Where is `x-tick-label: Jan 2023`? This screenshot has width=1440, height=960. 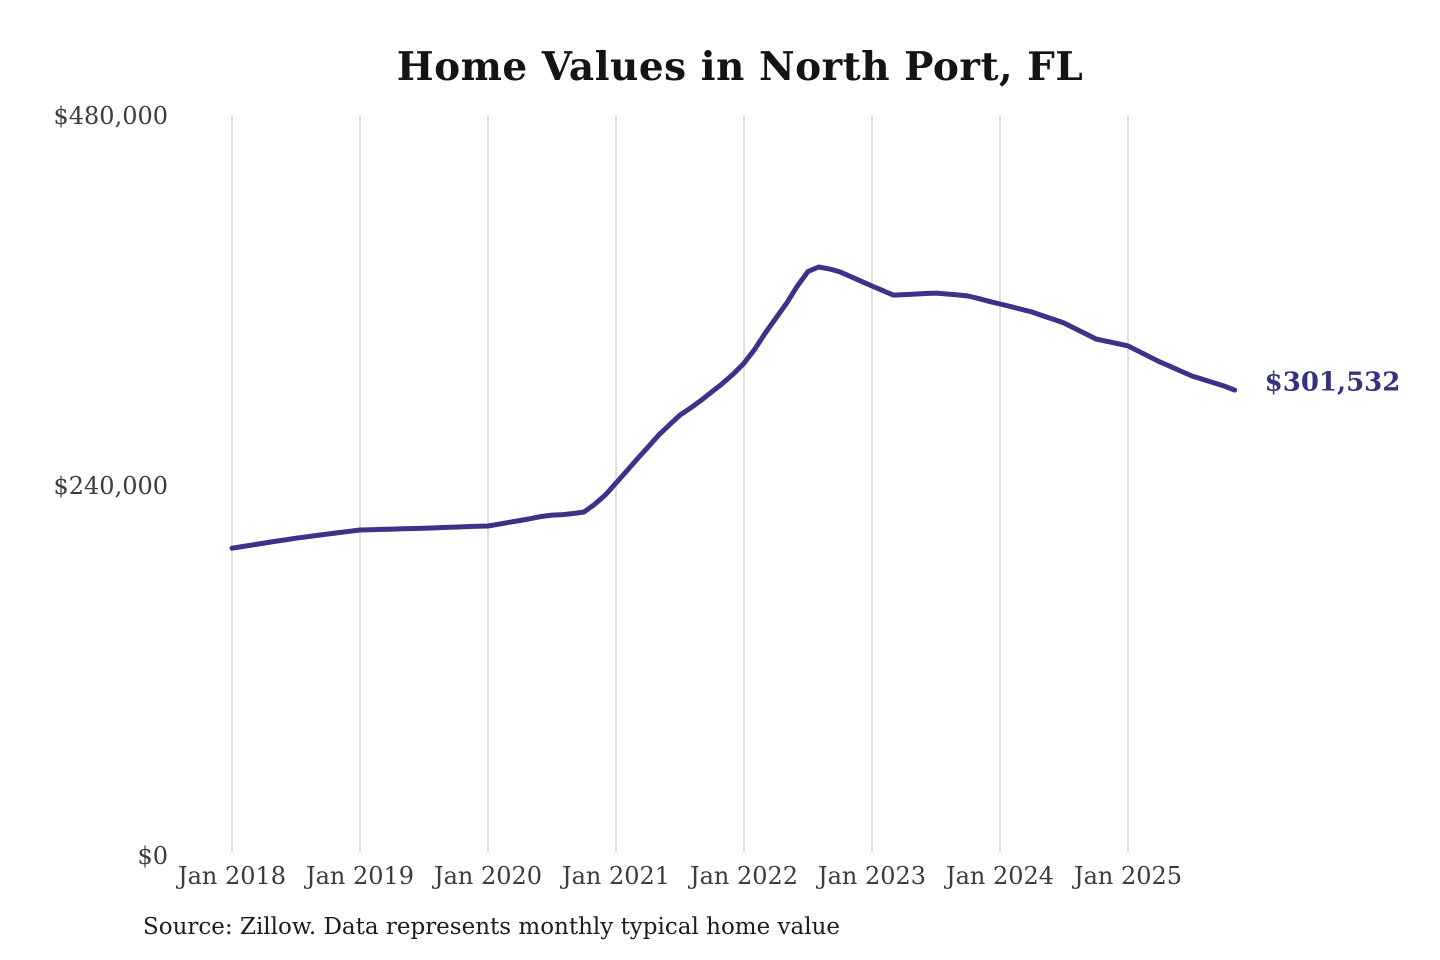
x-tick-label: Jan 2023 is located at coordinates (870, 876).